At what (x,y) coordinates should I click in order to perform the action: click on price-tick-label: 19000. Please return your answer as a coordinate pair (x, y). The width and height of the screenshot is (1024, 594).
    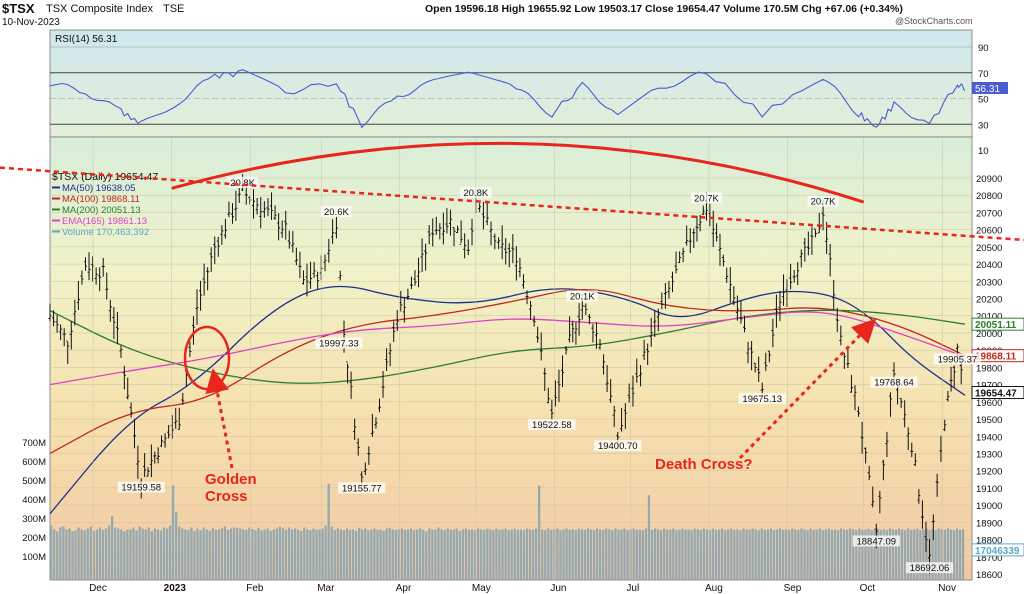
    Looking at the image, I should click on (989, 506).